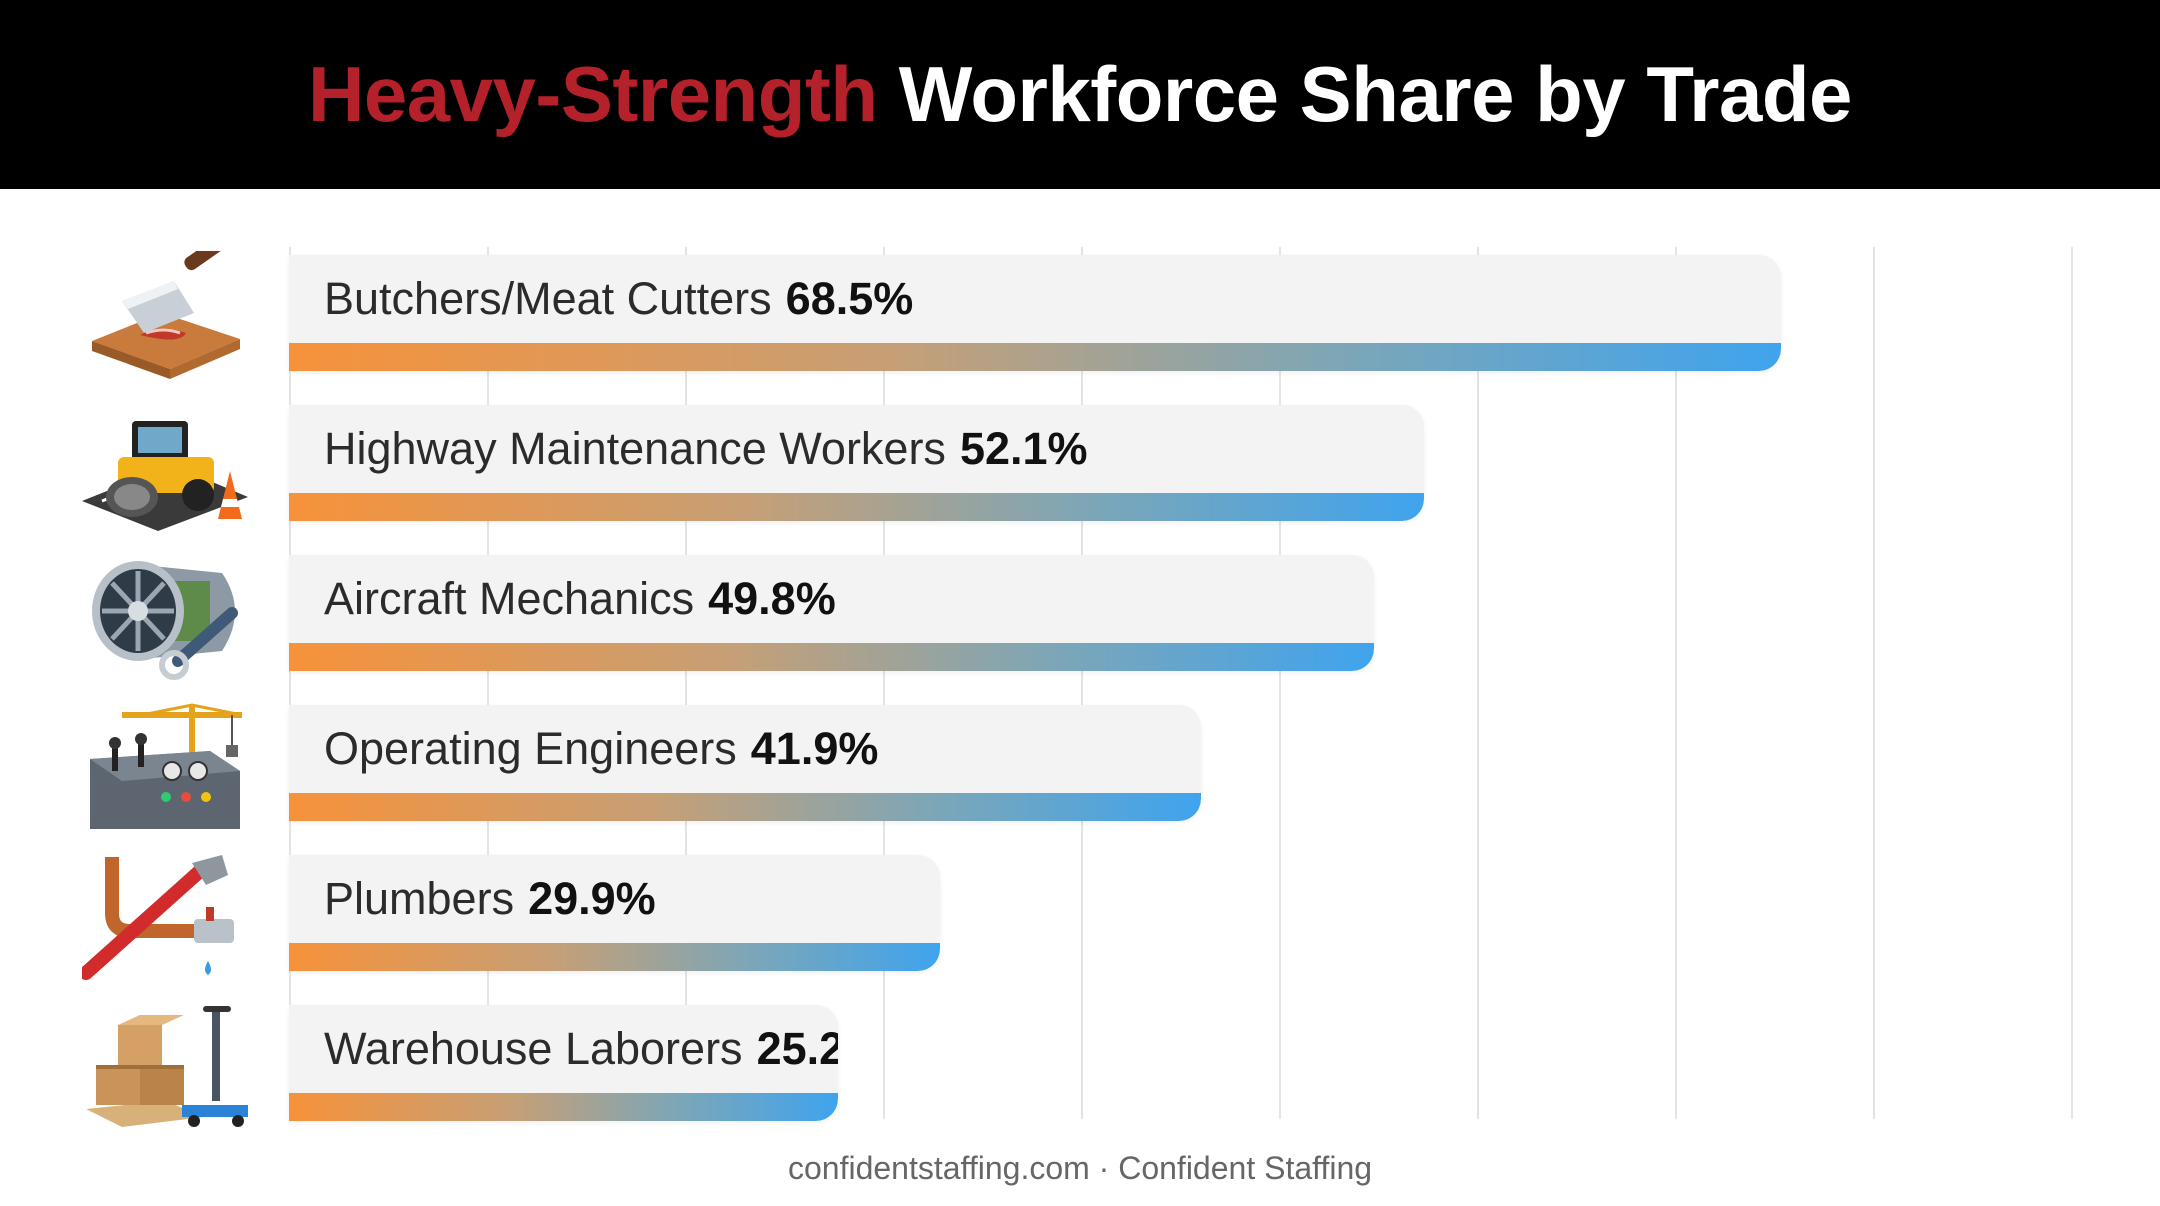  Describe the element at coordinates (1080, 1066) in the screenshot. I see `bar-row: Warehouse Laborers 25.2%` at that location.